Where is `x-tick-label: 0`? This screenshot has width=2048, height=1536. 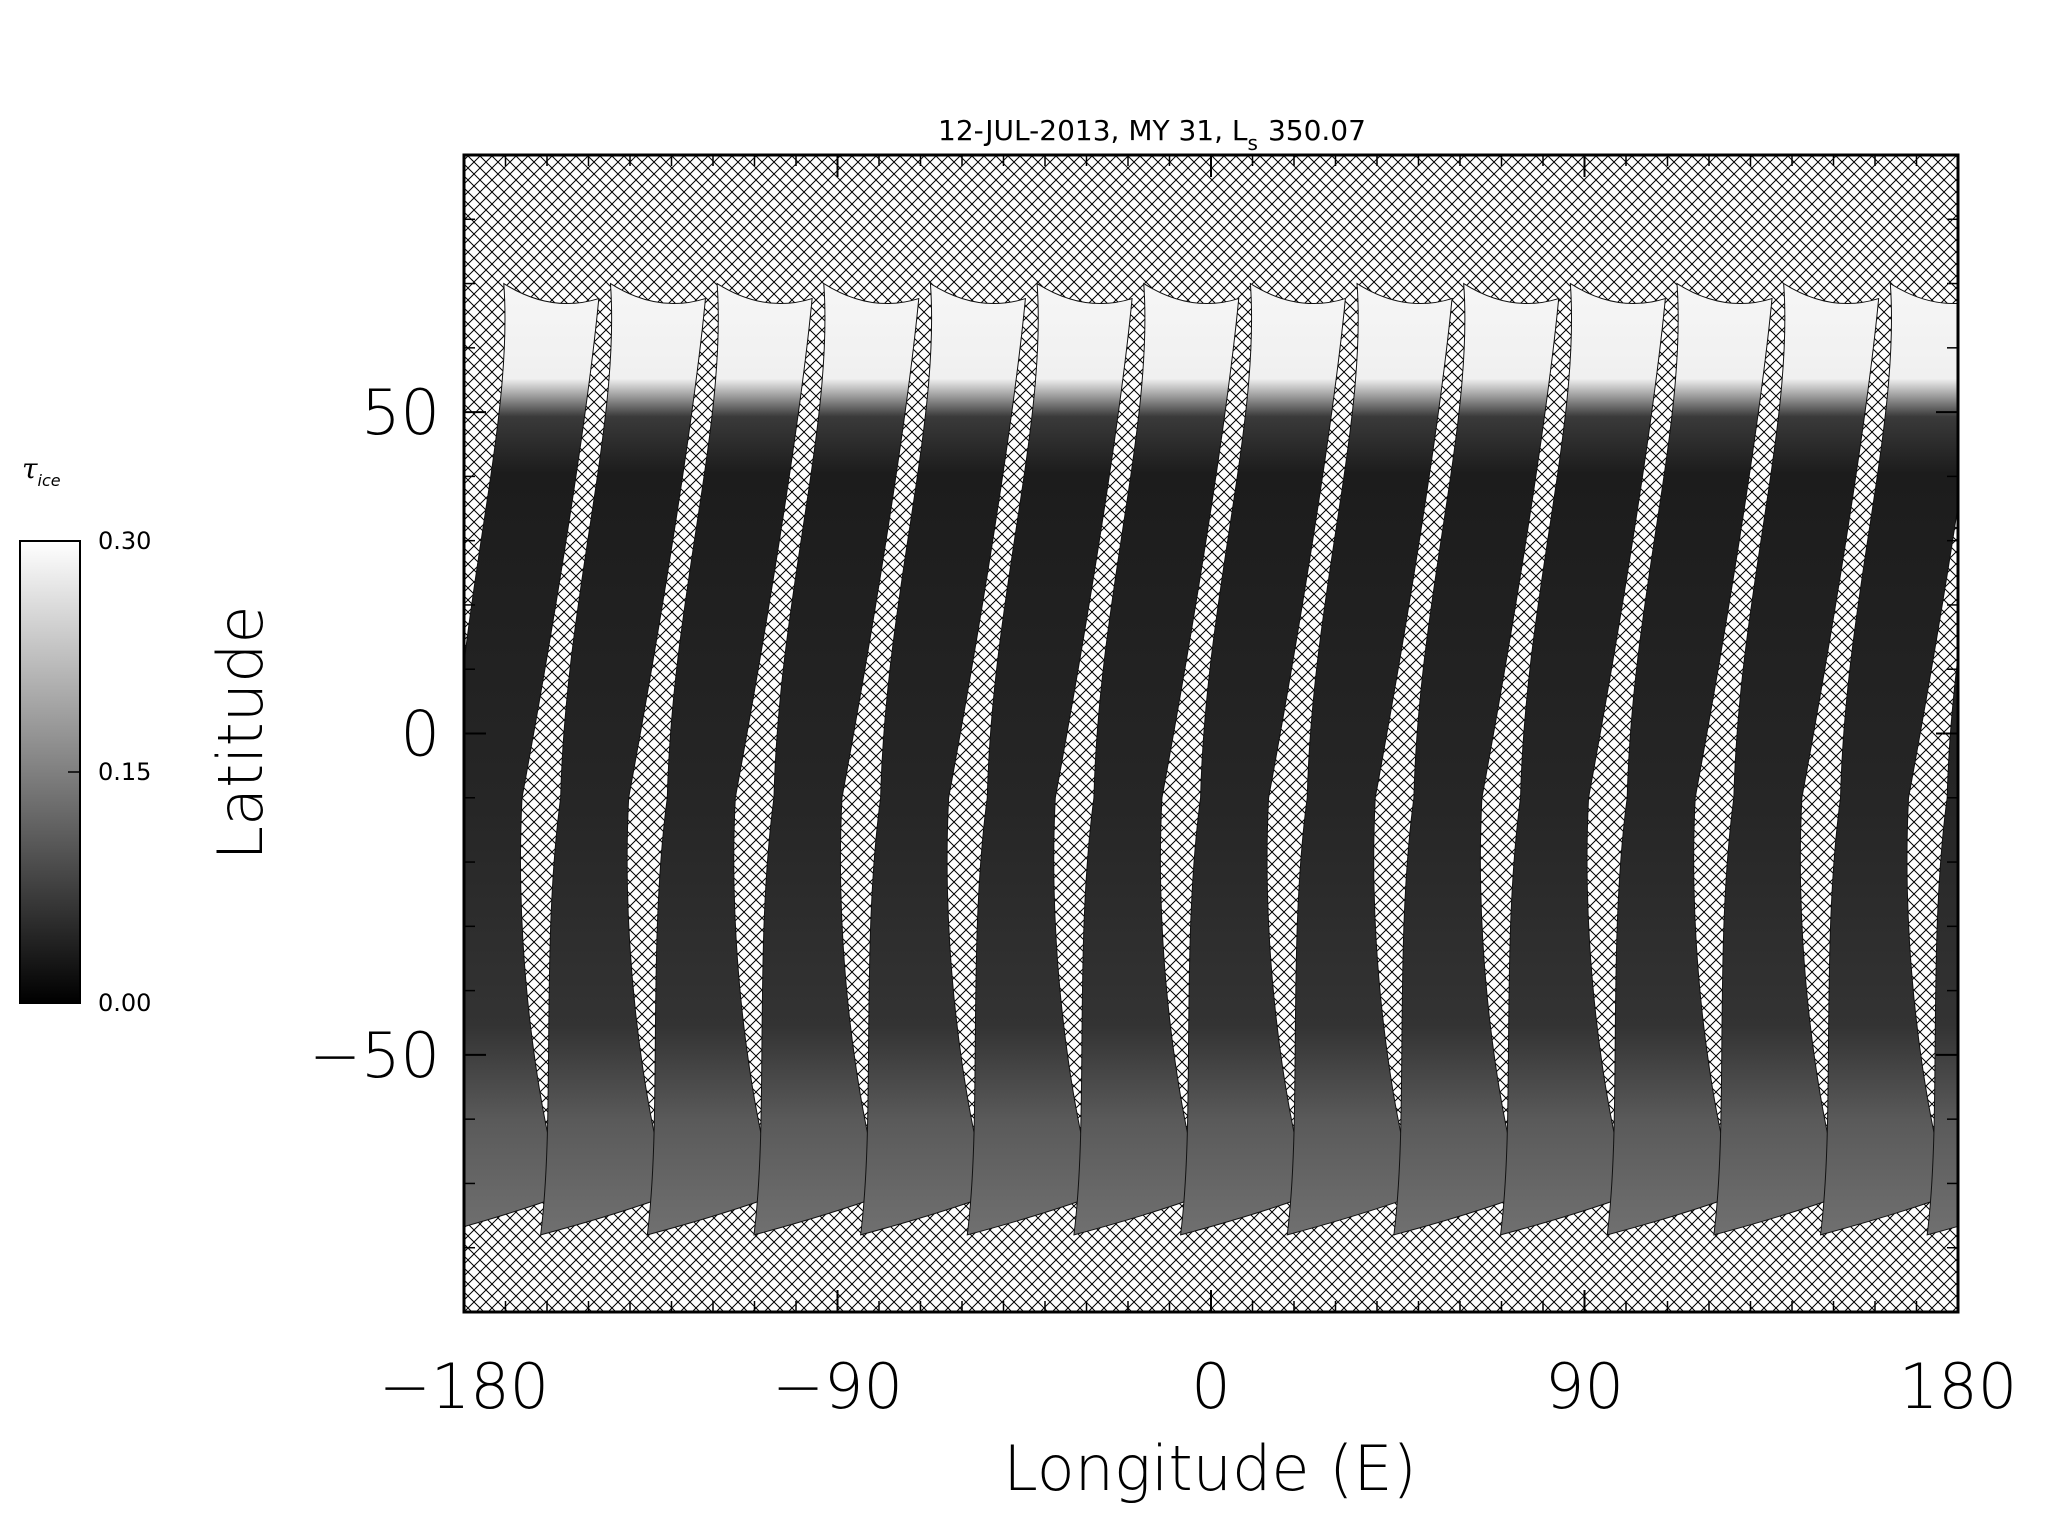 x-tick-label: 0 is located at coordinates (1210, 1386).